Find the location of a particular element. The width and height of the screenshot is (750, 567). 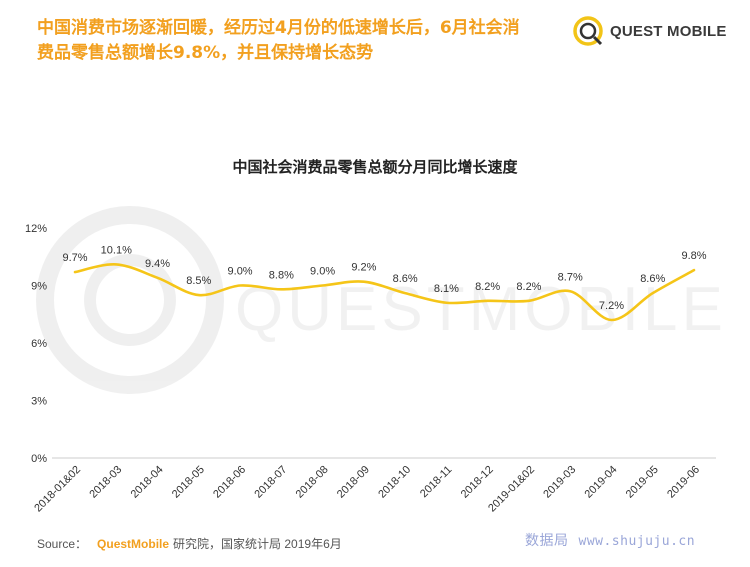

data-label: 7.2% is located at coordinates (611, 306).